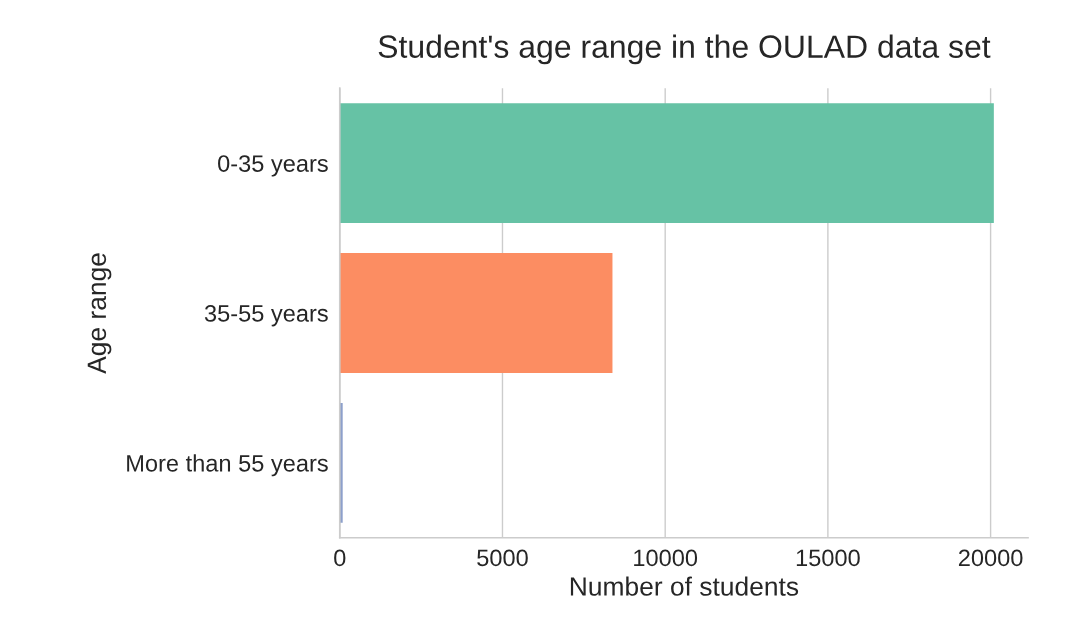  I want to click on y-axis-title: Age range, so click(99, 313).